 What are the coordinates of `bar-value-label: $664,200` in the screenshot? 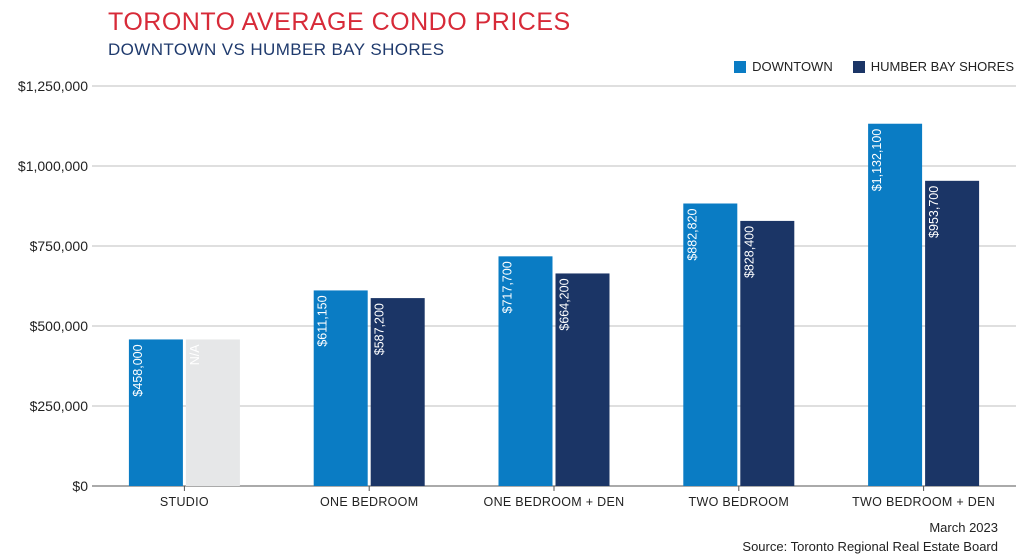 It's located at (565, 304).